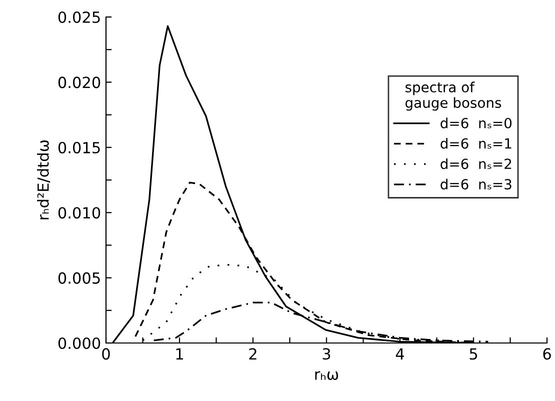 Image resolution: width=555 pixels, height=401 pixels. Describe the element at coordinates (106, 354) in the screenshot. I see `x-tick-label: 0` at that location.